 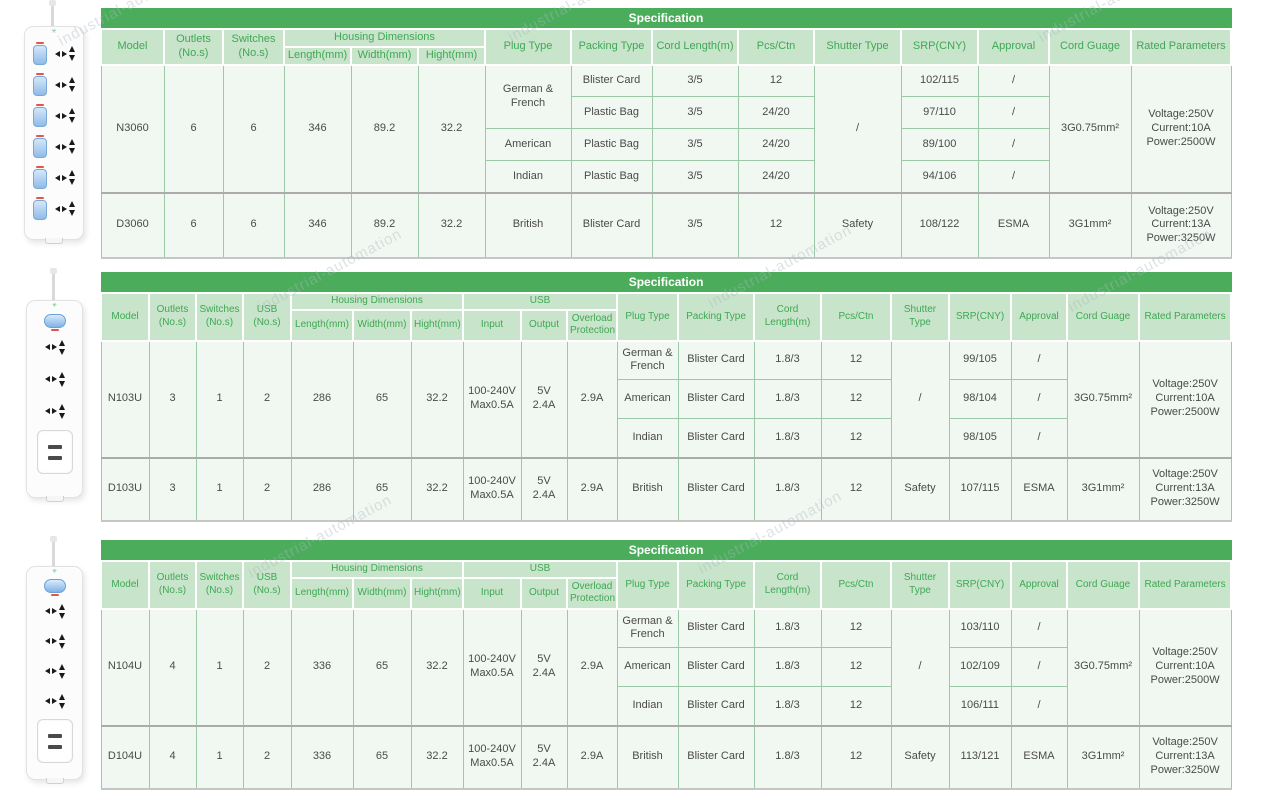 What do you see at coordinates (544, 325) in the screenshot?
I see `col-header-usb-output: Output` at bounding box center [544, 325].